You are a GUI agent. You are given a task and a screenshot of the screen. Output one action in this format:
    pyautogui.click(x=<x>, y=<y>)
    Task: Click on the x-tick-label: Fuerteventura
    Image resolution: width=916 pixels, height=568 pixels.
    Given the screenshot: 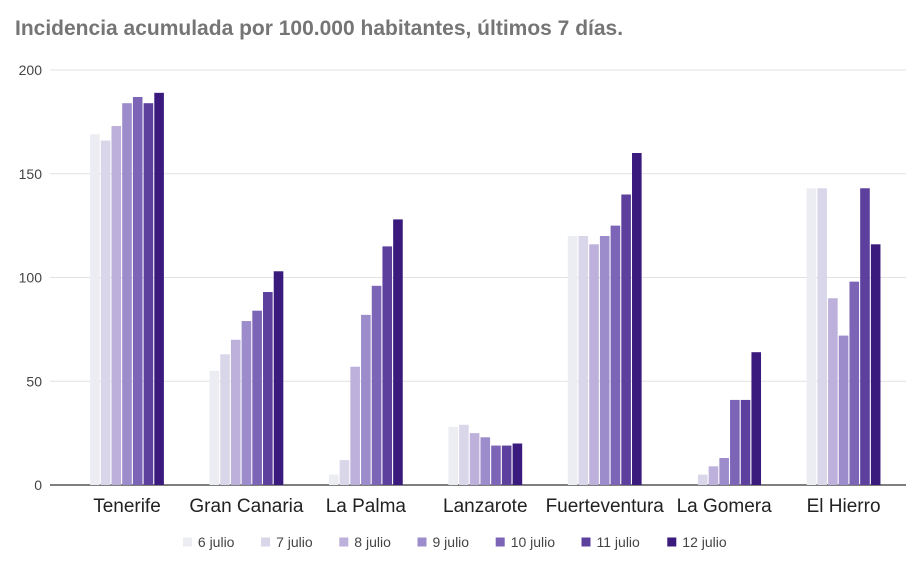 What is the action you would take?
    pyautogui.click(x=605, y=506)
    